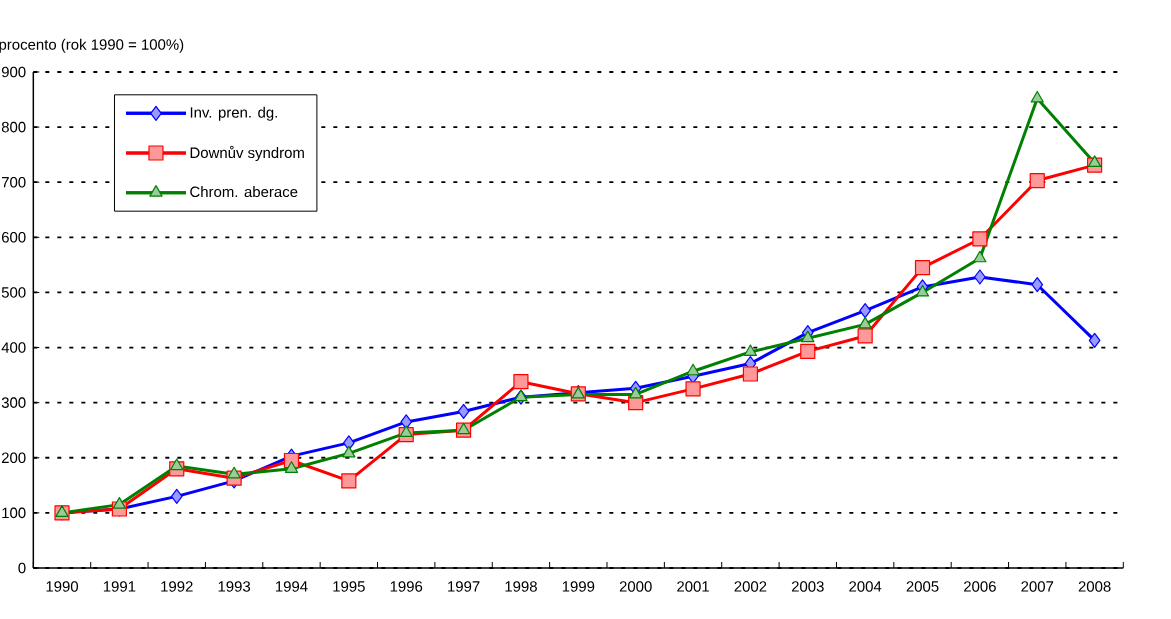  Describe the element at coordinates (13, 182) in the screenshot. I see `y-tick-label: 700` at that location.